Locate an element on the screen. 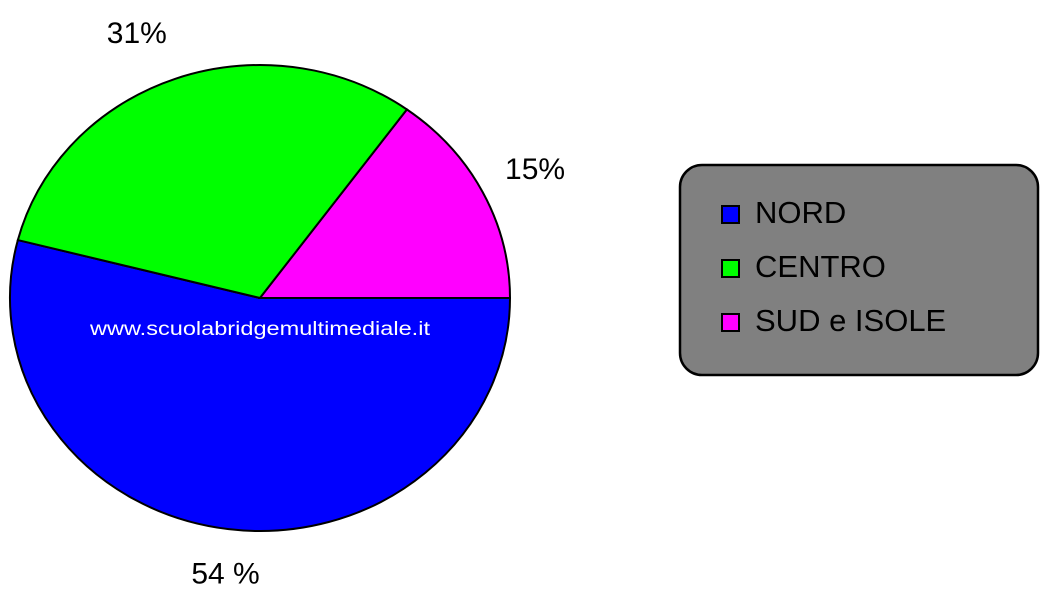 This screenshot has width=1042, height=590. legend-label: CENTRO is located at coordinates (820, 266).